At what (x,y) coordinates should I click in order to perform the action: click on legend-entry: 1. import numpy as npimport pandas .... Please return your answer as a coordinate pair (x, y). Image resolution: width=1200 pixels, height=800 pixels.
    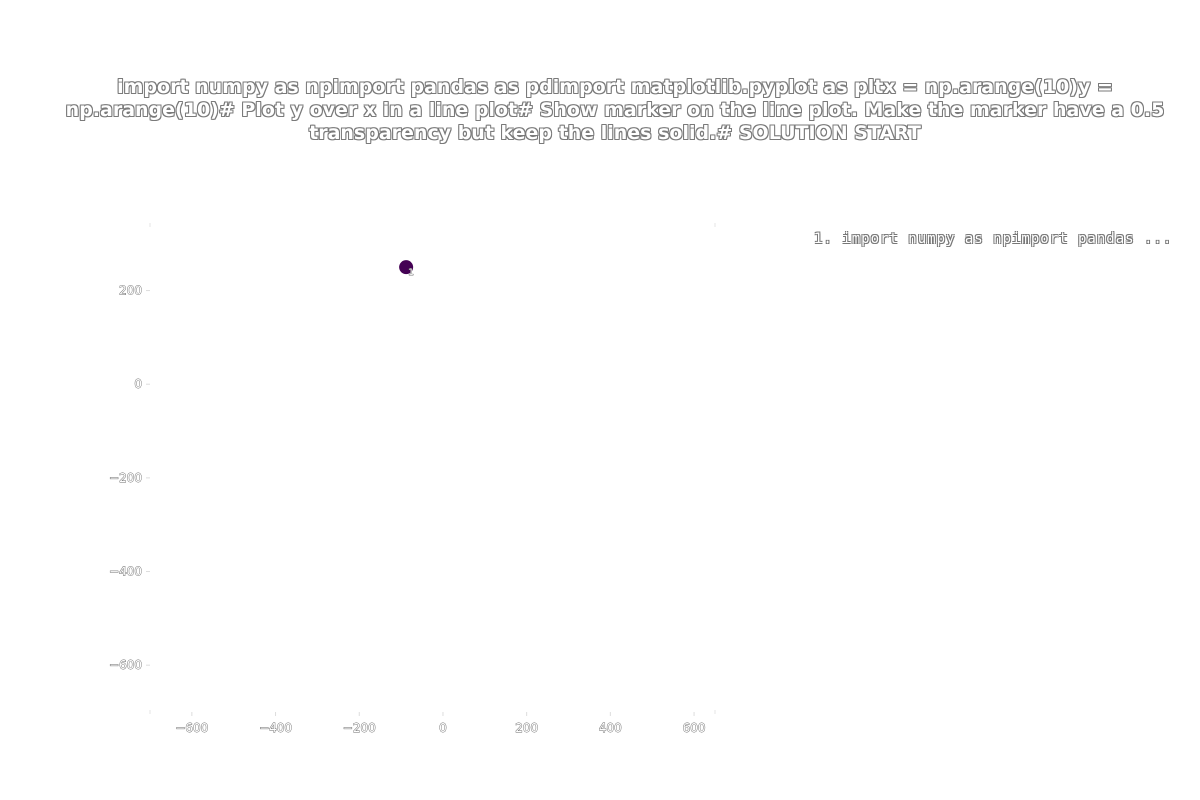
    Looking at the image, I should click on (993, 239).